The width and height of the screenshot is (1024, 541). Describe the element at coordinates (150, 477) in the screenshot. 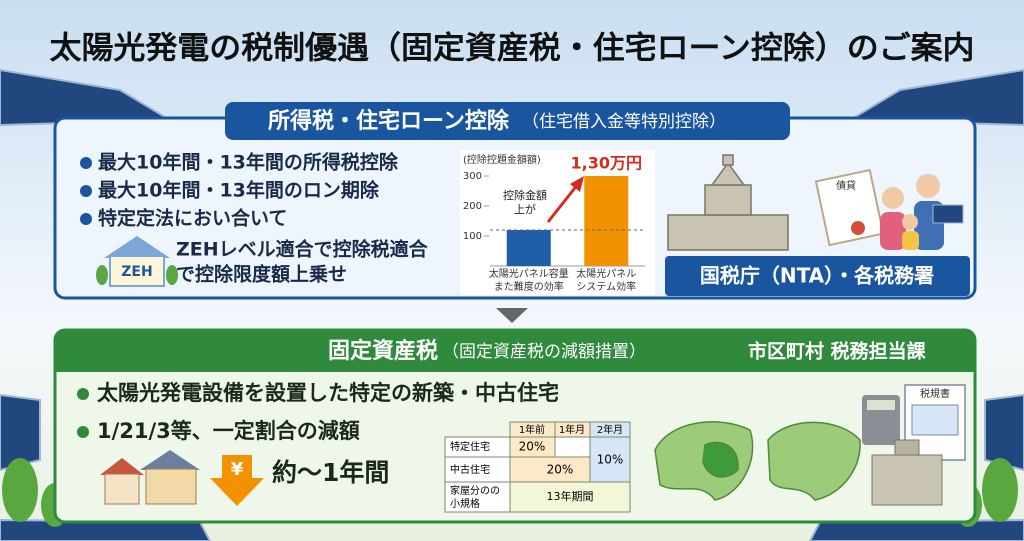

I see `houses-icon` at that location.